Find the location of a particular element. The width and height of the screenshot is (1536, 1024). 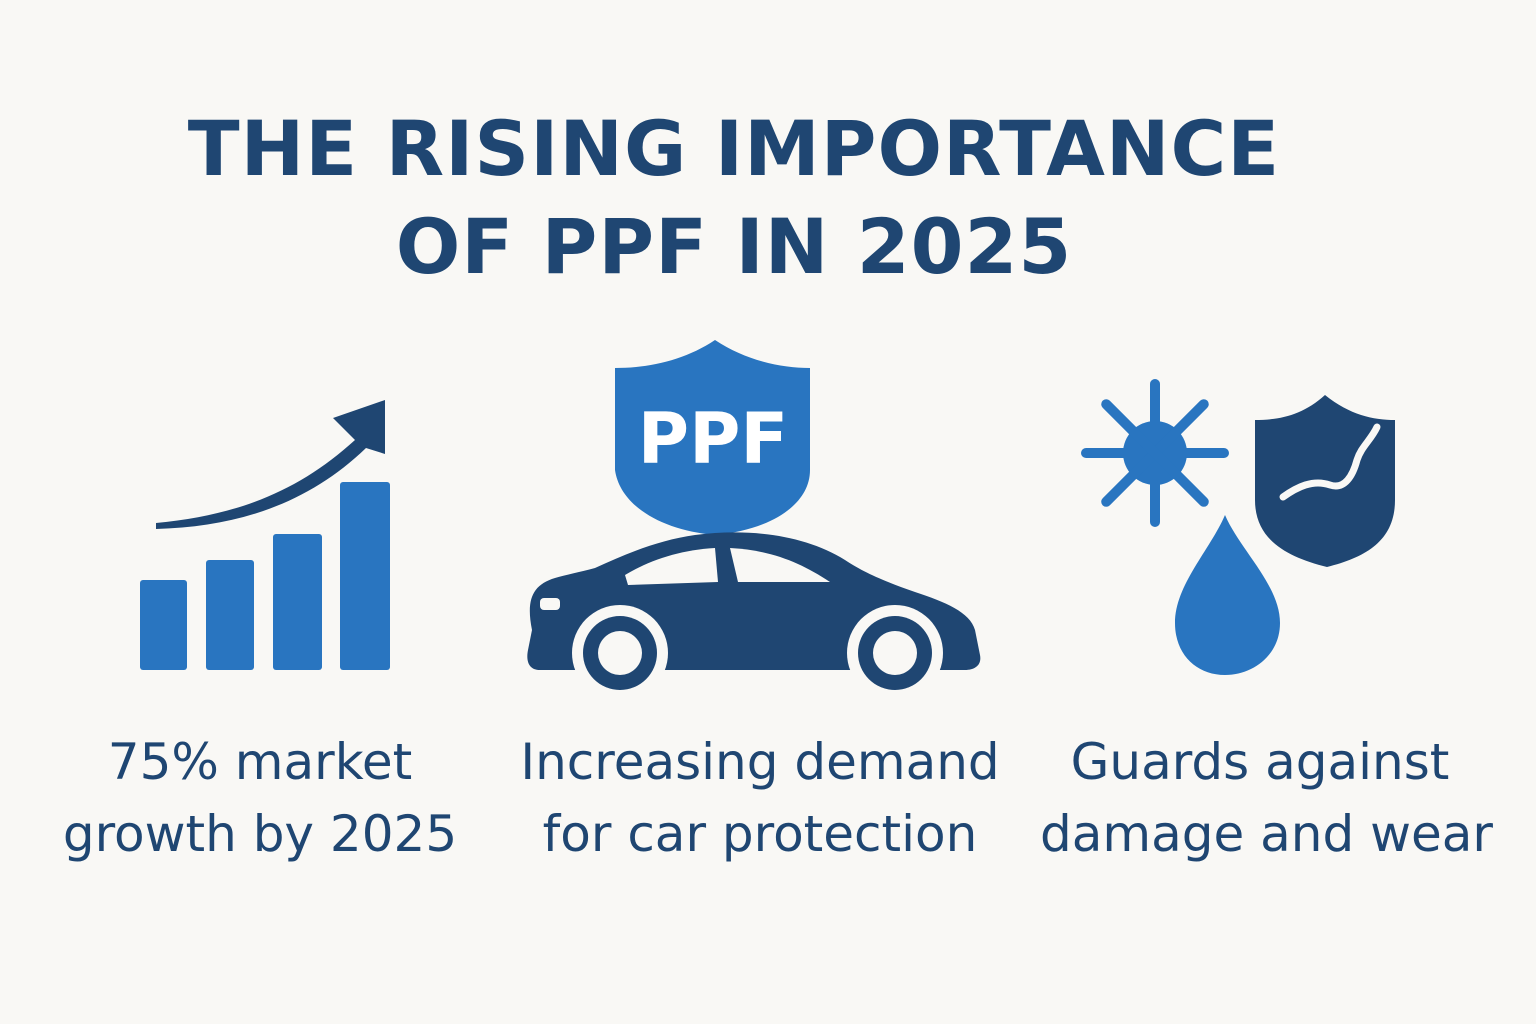

title-line-2: OF PPF IN 2025 is located at coordinates (734, 246).